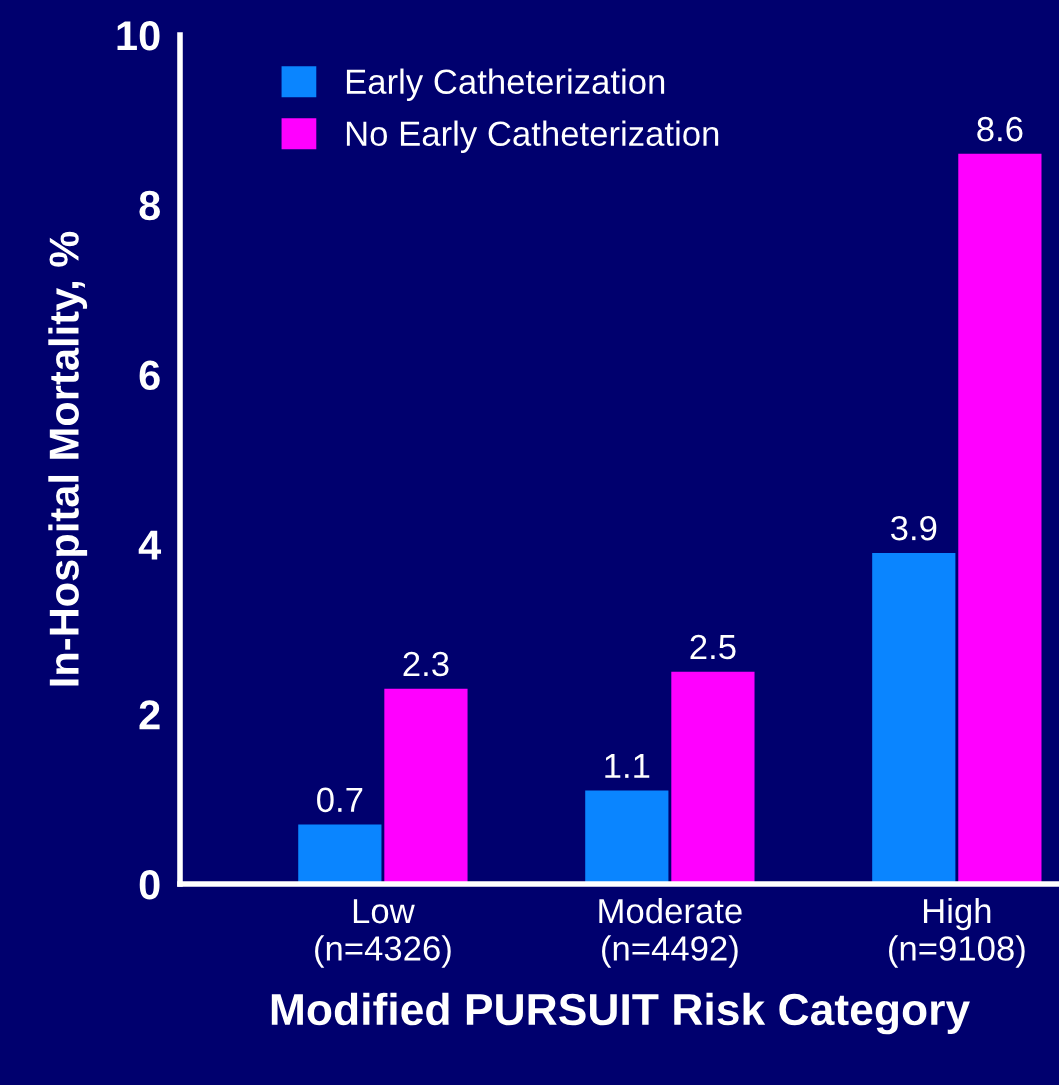 This screenshot has height=1085, width=1059. Describe the element at coordinates (505, 84) in the screenshot. I see `legend-label: Early Catheterization` at that location.